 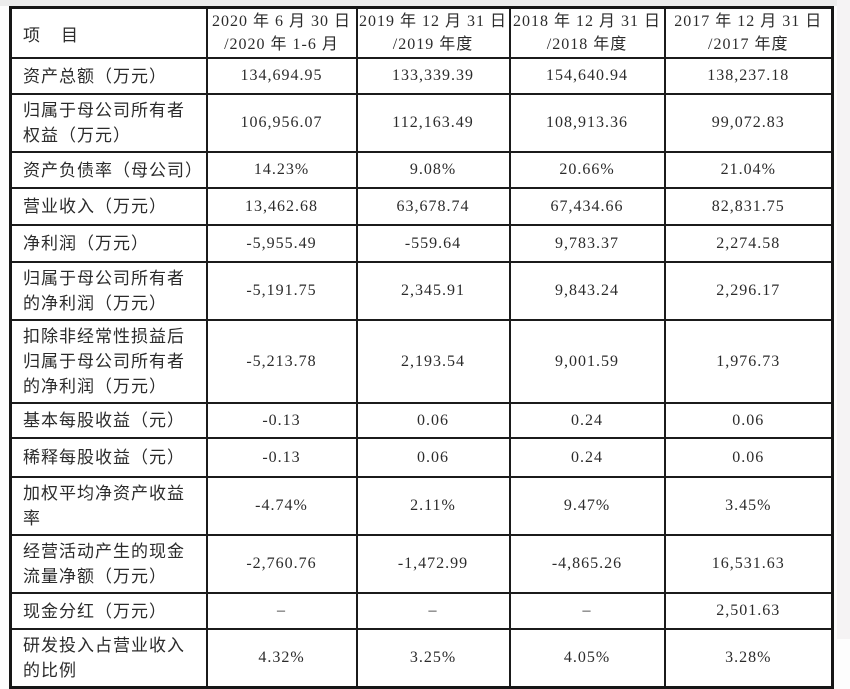 What do you see at coordinates (748, 123) in the screenshot?
I see `value-cell: 99,072.83` at bounding box center [748, 123].